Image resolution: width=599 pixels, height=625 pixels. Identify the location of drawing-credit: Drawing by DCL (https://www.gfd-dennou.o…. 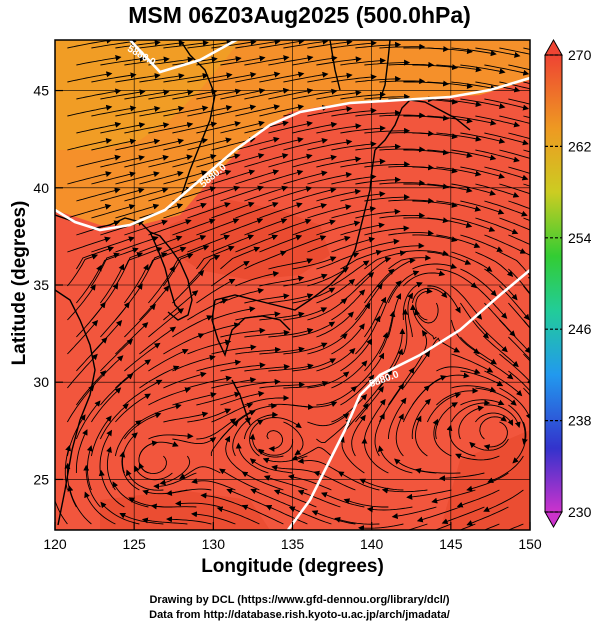
(299, 600).